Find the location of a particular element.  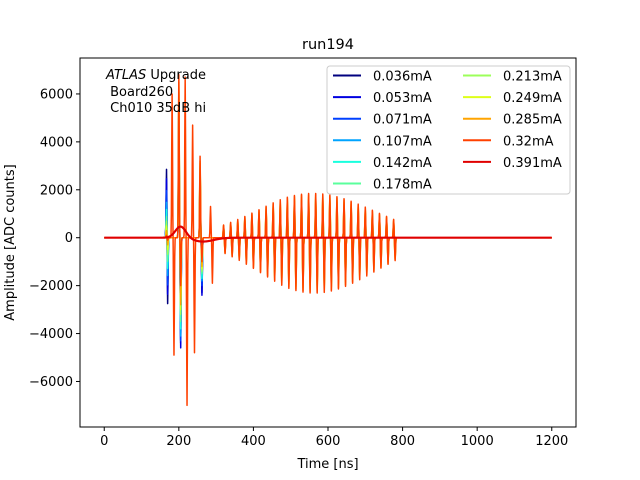

legend-label: 0.107mA is located at coordinates (402, 141).